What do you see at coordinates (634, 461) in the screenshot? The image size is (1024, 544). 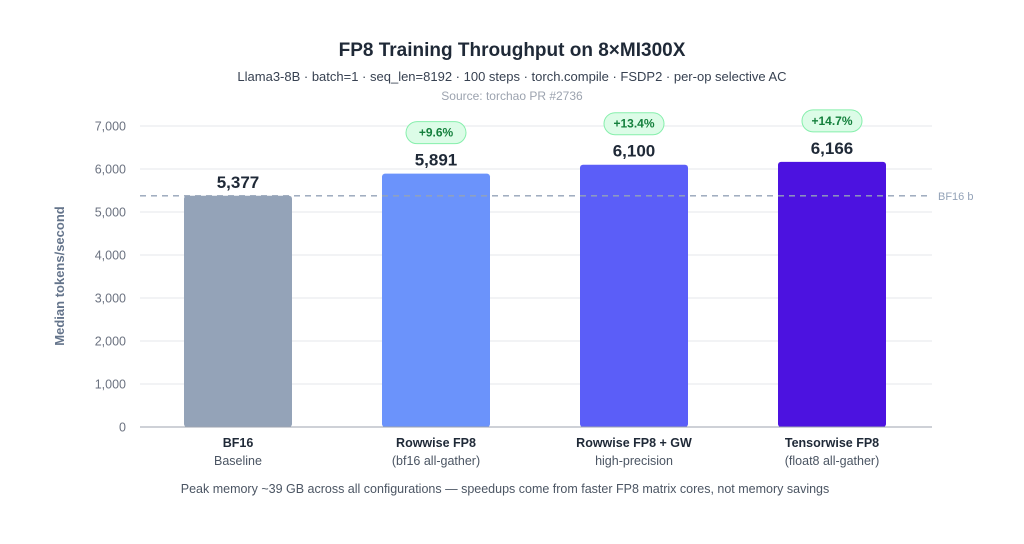 I see `category-detail: high-precision` at bounding box center [634, 461].